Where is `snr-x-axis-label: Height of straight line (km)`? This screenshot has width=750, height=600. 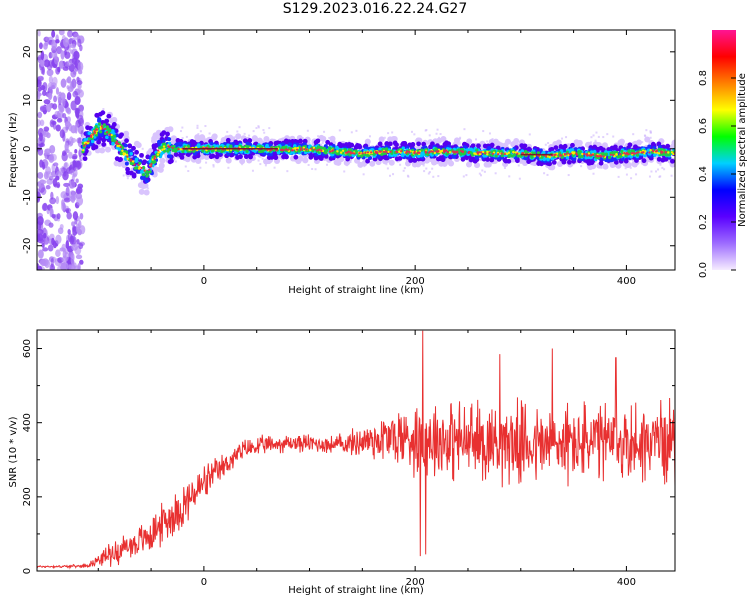 snr-x-axis-label: Height of straight line (km) is located at coordinates (356, 590).